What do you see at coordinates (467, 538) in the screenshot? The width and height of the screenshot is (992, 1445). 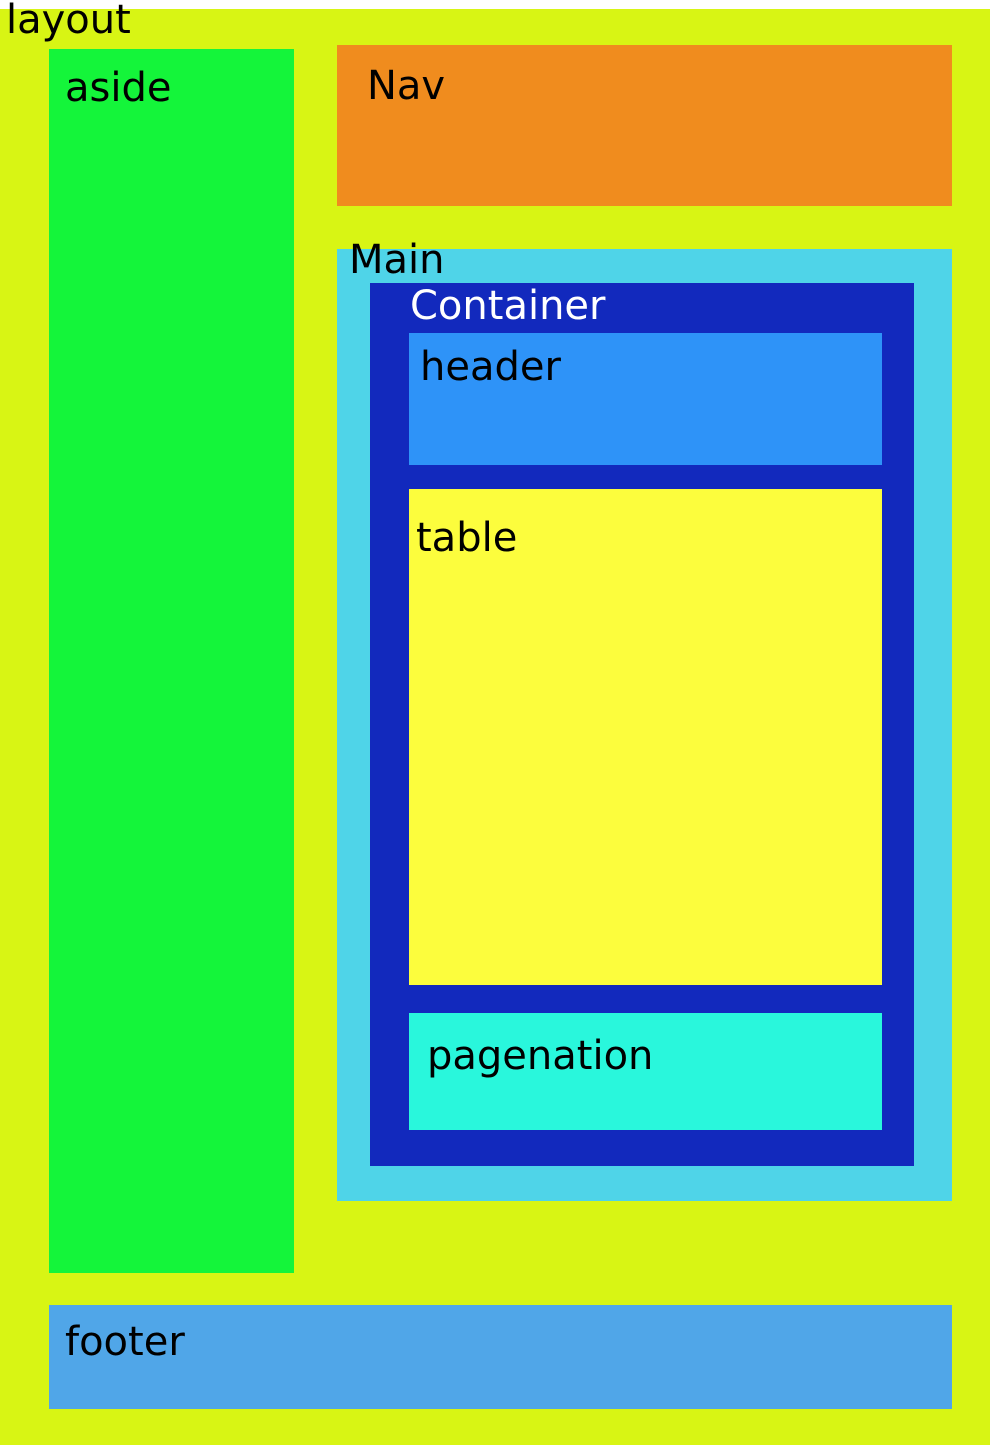 I see `table-label: table` at bounding box center [467, 538].